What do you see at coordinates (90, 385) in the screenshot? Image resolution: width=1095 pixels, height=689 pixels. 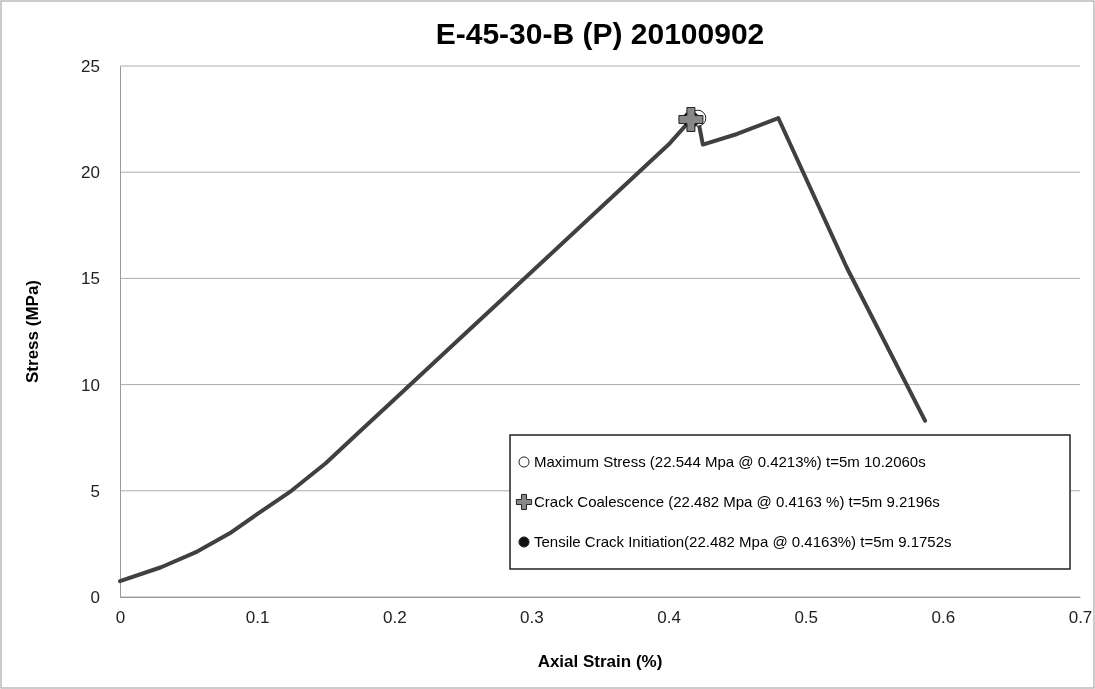 I see `y-tick-label: 10` at bounding box center [90, 385].